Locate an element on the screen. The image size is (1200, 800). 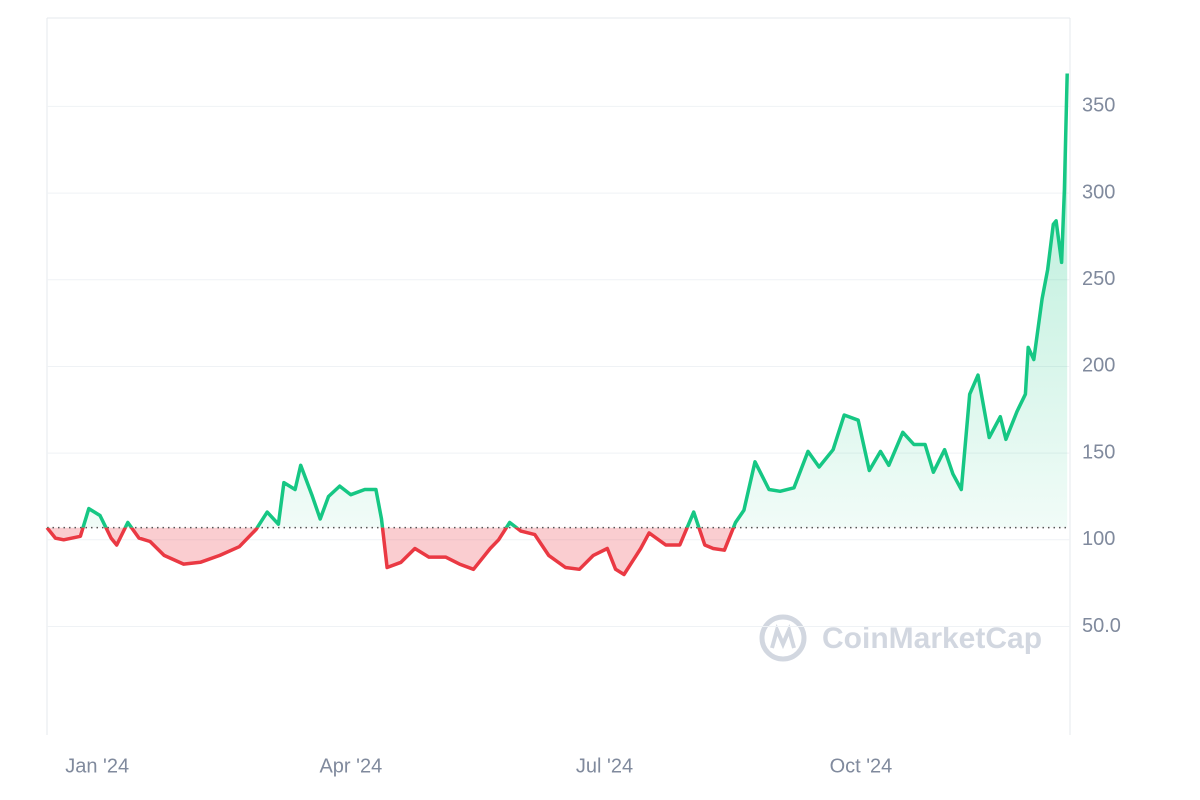
x-tick-label: Jan '24 is located at coordinates (97, 766).